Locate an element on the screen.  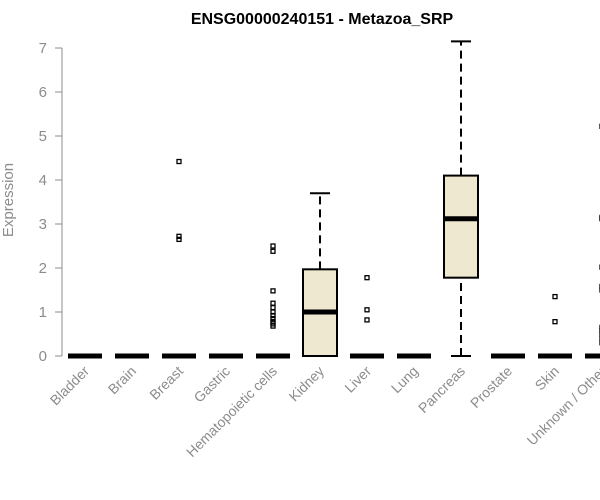
y-axis: 0 1 2 3 4 5 6 7 is located at coordinates (51, 202).